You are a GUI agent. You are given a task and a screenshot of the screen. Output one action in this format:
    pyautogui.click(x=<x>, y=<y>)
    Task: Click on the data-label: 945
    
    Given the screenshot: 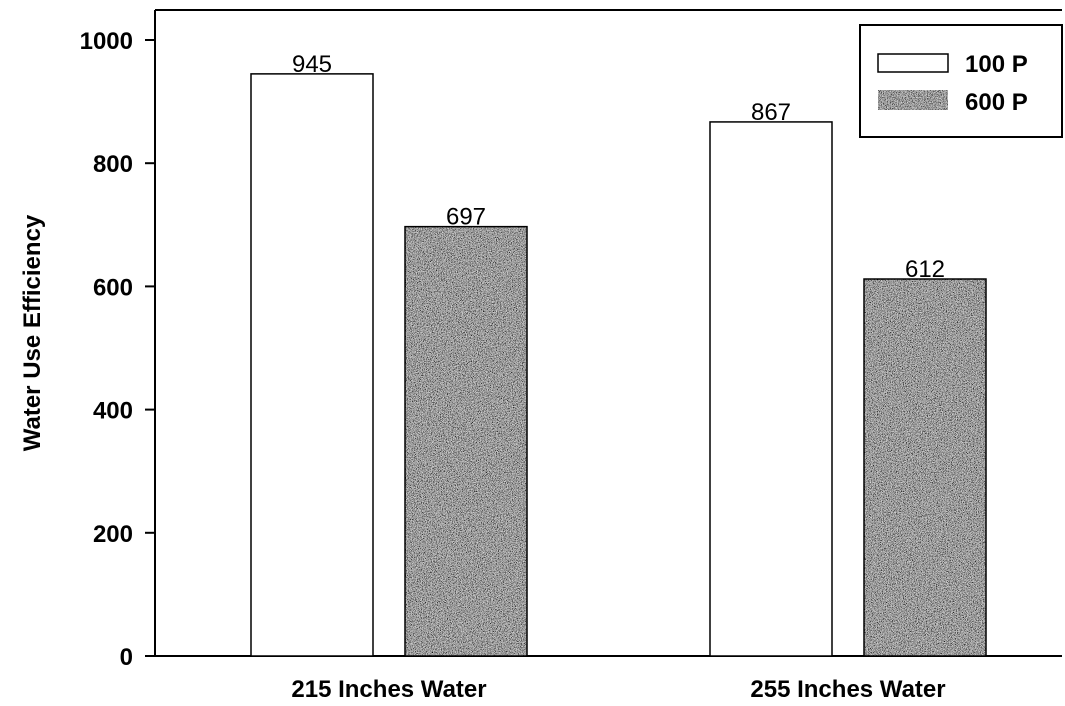 What is the action you would take?
    pyautogui.click(x=312, y=64)
    